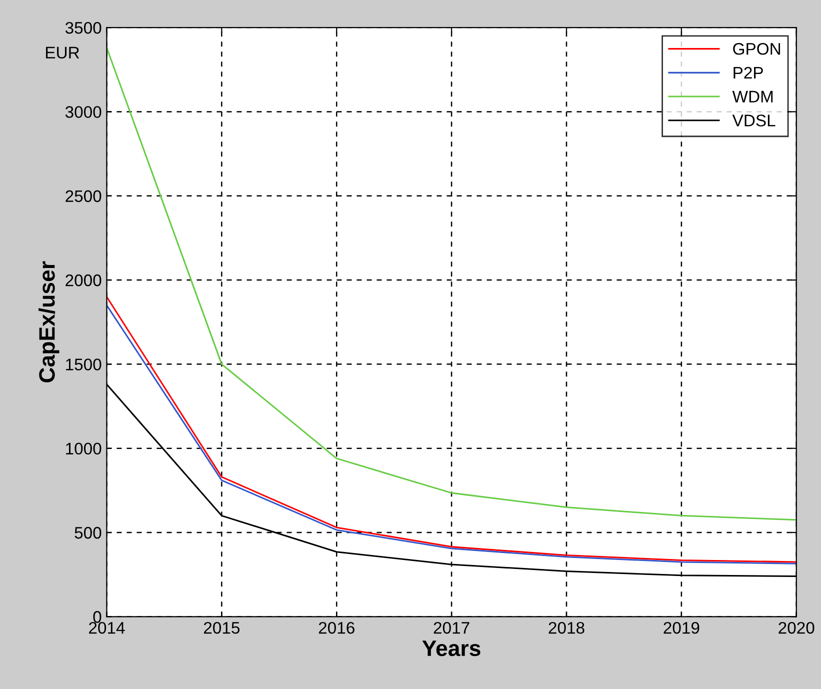  I want to click on x-tick-label: 2017, so click(452, 628).